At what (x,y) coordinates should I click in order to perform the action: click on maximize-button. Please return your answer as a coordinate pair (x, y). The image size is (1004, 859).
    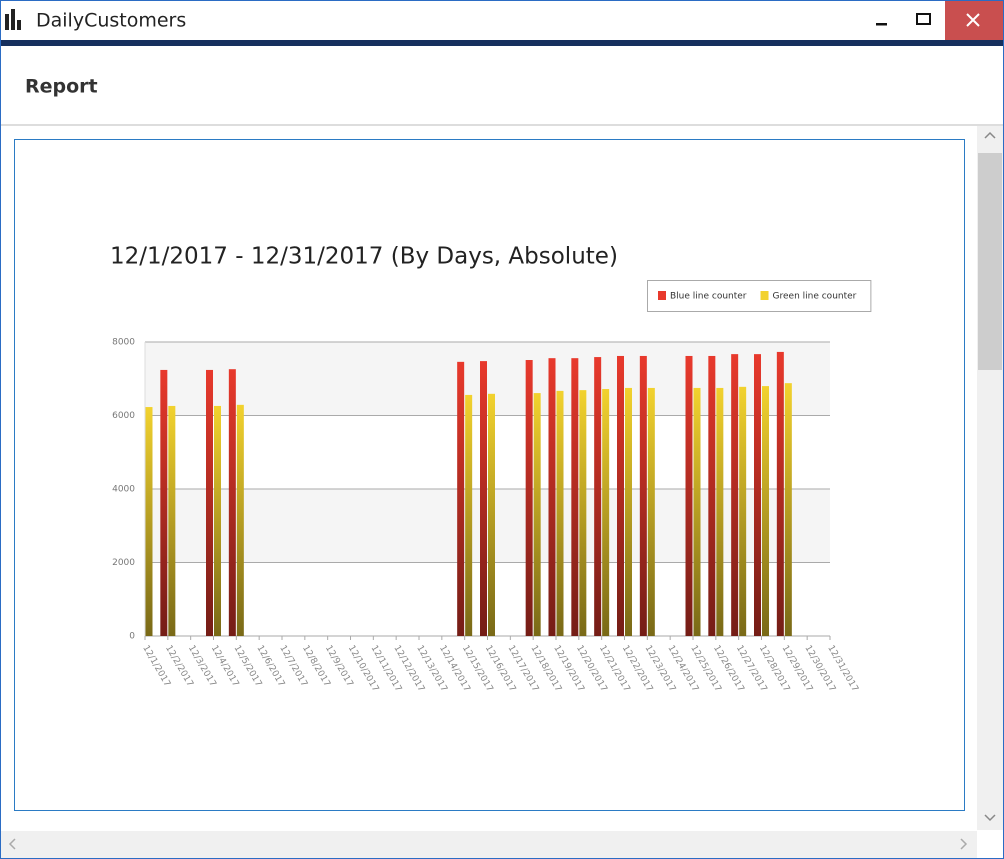
    Looking at the image, I should click on (923, 19).